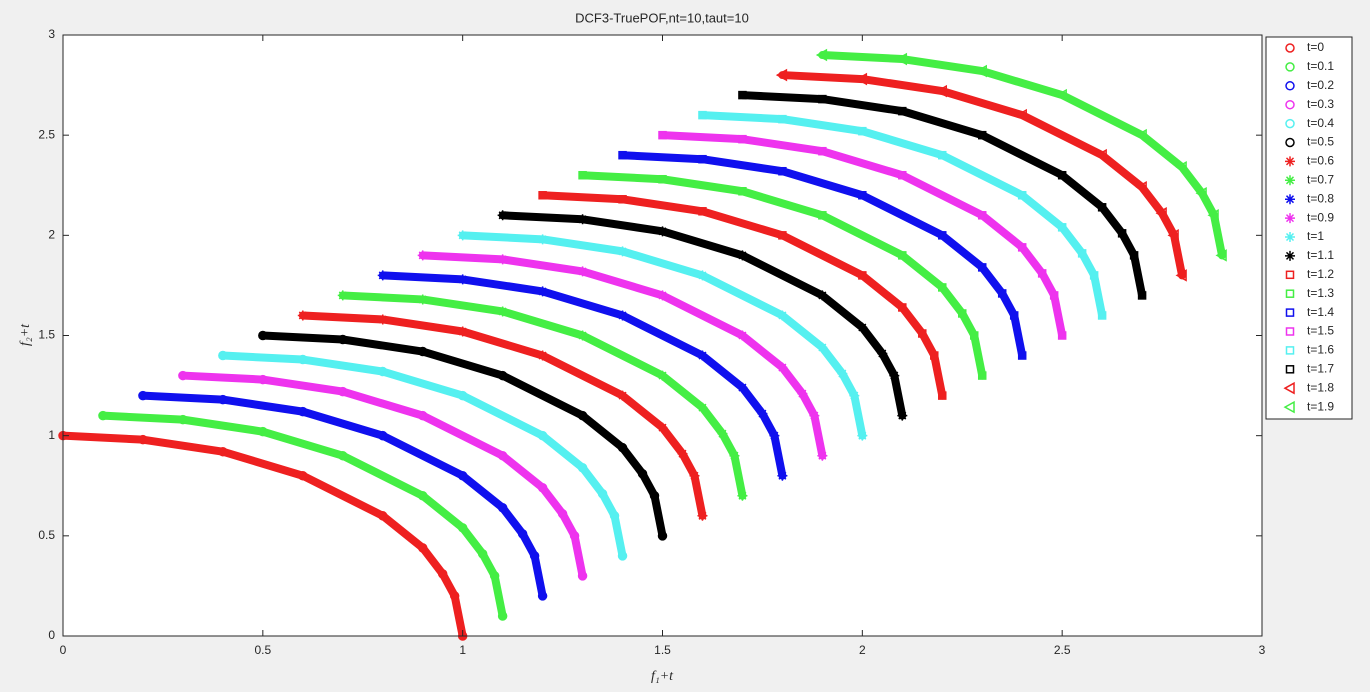 The height and width of the screenshot is (692, 1370). What do you see at coordinates (1315, 236) in the screenshot?
I see `legend-label: t=1` at bounding box center [1315, 236].